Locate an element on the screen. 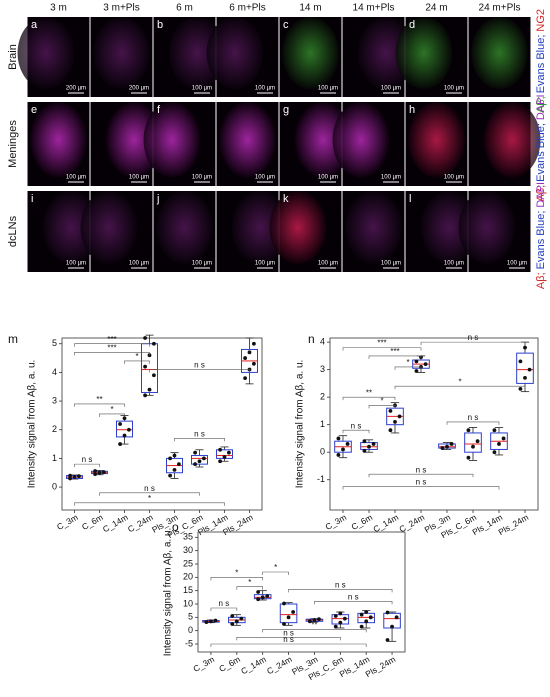 This screenshot has width=550, height=697. column-label: 14 m is located at coordinates (310, 8).